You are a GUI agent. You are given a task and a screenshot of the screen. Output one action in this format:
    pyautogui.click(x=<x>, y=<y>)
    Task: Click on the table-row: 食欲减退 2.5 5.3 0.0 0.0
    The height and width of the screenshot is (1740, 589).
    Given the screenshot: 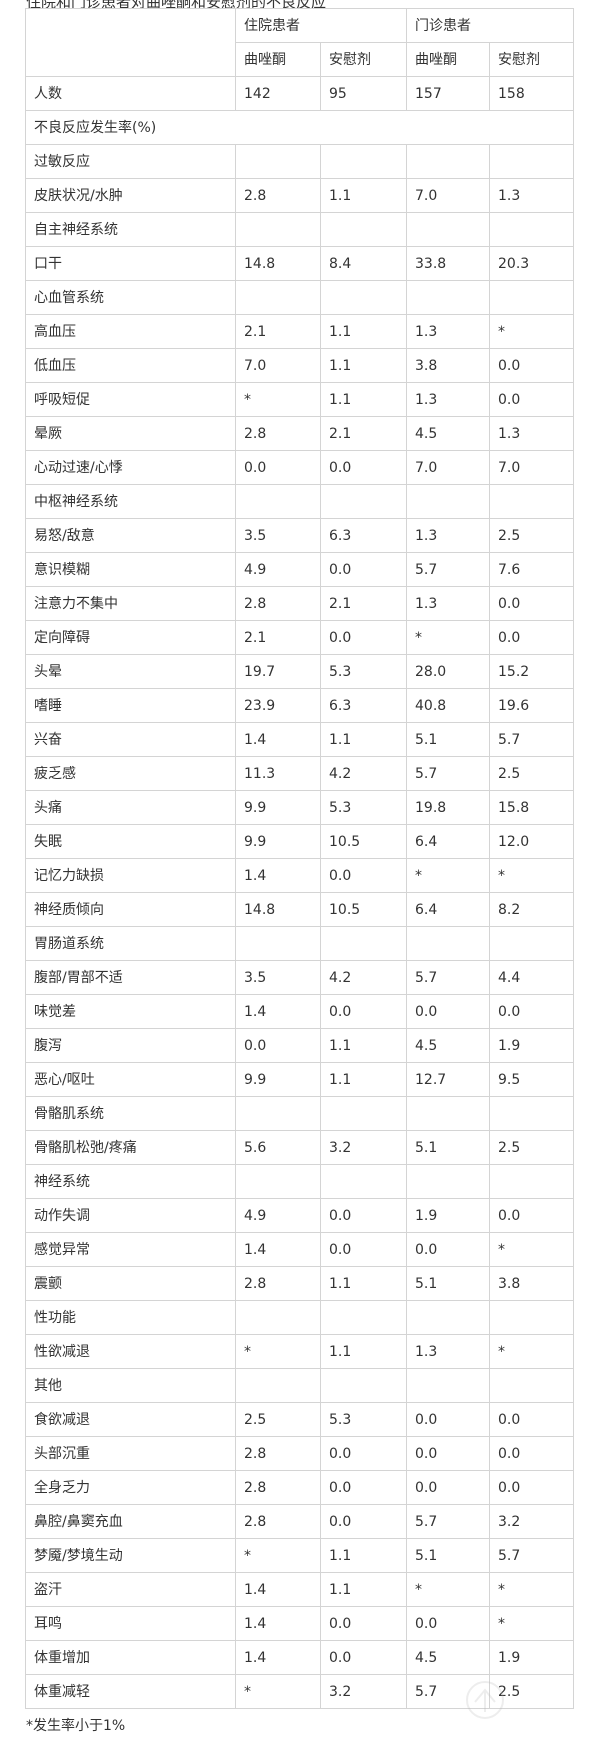 What is the action you would take?
    pyautogui.click(x=299, y=1419)
    